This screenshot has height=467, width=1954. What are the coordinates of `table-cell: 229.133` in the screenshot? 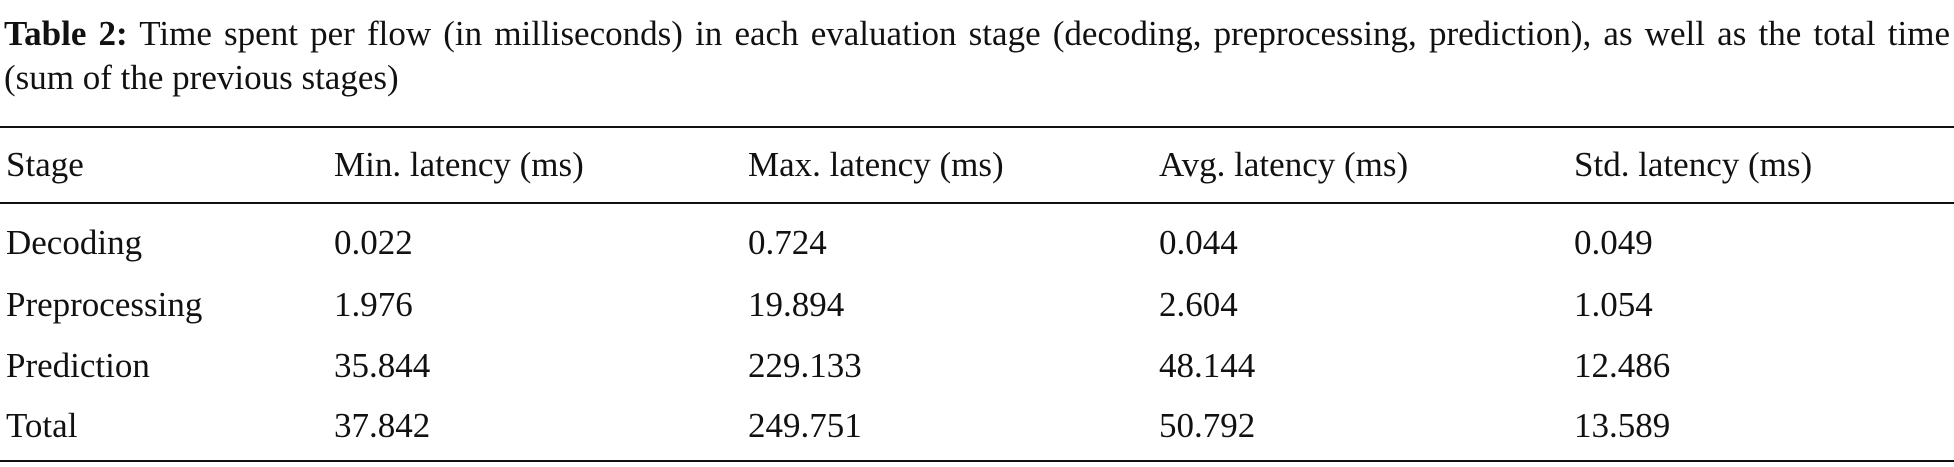 It's located at (805, 365).